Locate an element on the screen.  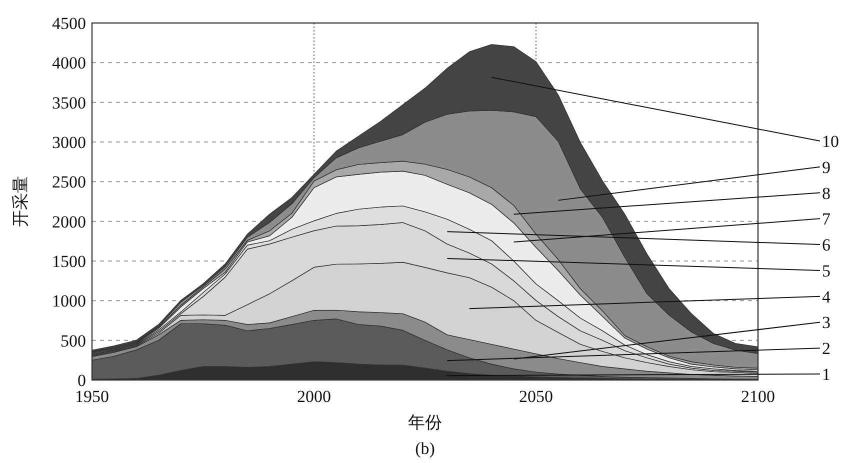
y-tick-label: 0 is located at coordinates (82, 380).